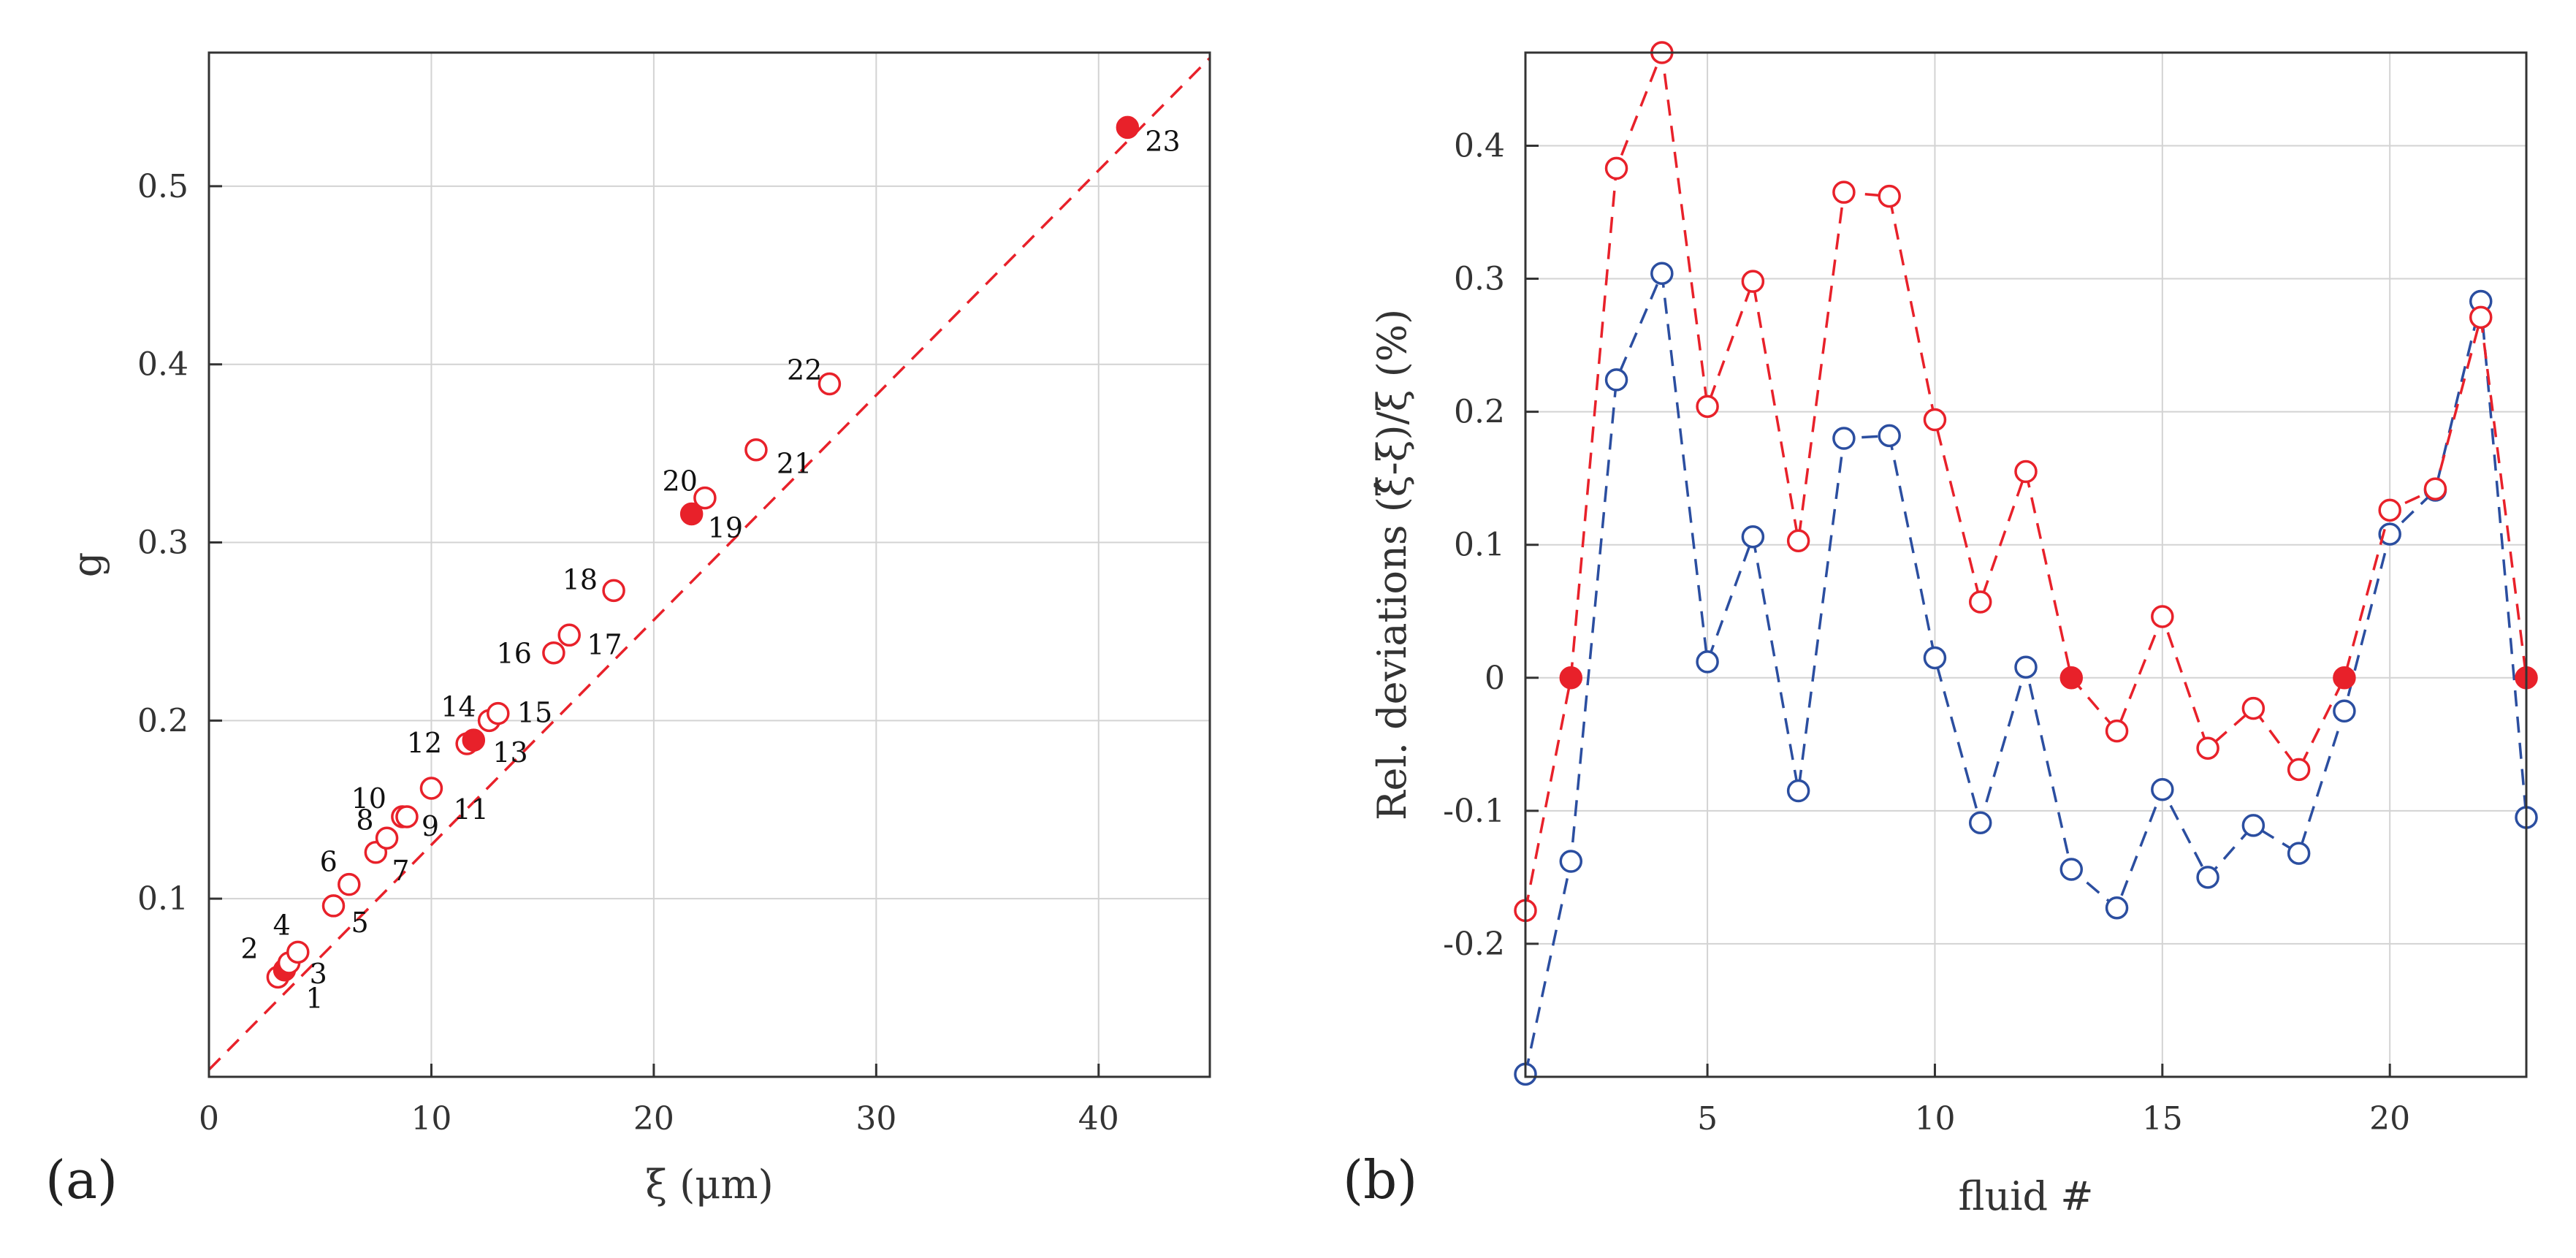  What do you see at coordinates (680, 481) in the screenshot?
I see `panel-a-point-label: 20` at bounding box center [680, 481].